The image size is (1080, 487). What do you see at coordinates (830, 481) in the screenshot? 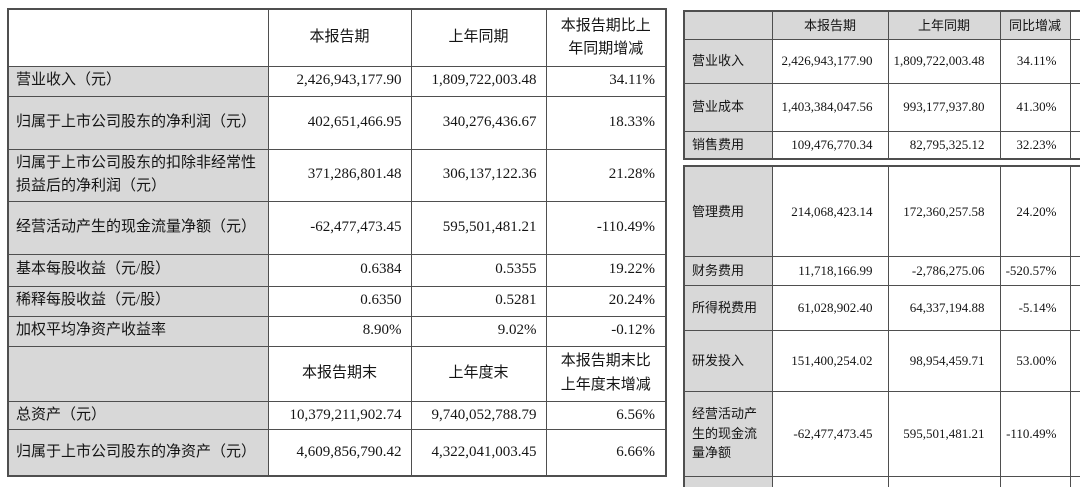
I see `value-current` at bounding box center [830, 481].